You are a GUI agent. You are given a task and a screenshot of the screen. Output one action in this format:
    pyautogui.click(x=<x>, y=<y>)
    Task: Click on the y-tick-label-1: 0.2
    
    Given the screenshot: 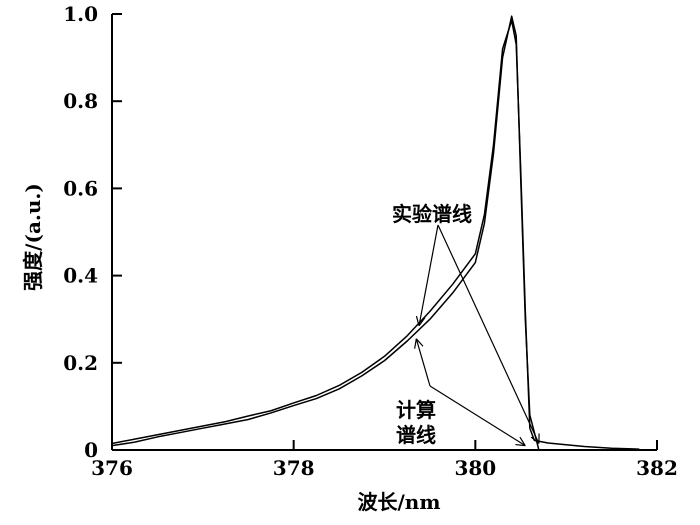 What is the action you would take?
    pyautogui.click(x=80, y=363)
    